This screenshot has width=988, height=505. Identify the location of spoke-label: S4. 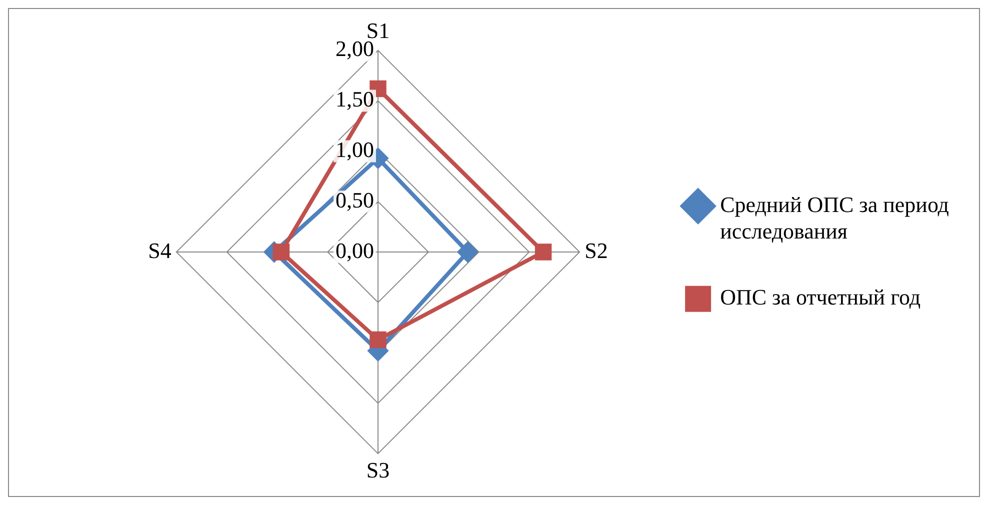
(160, 250).